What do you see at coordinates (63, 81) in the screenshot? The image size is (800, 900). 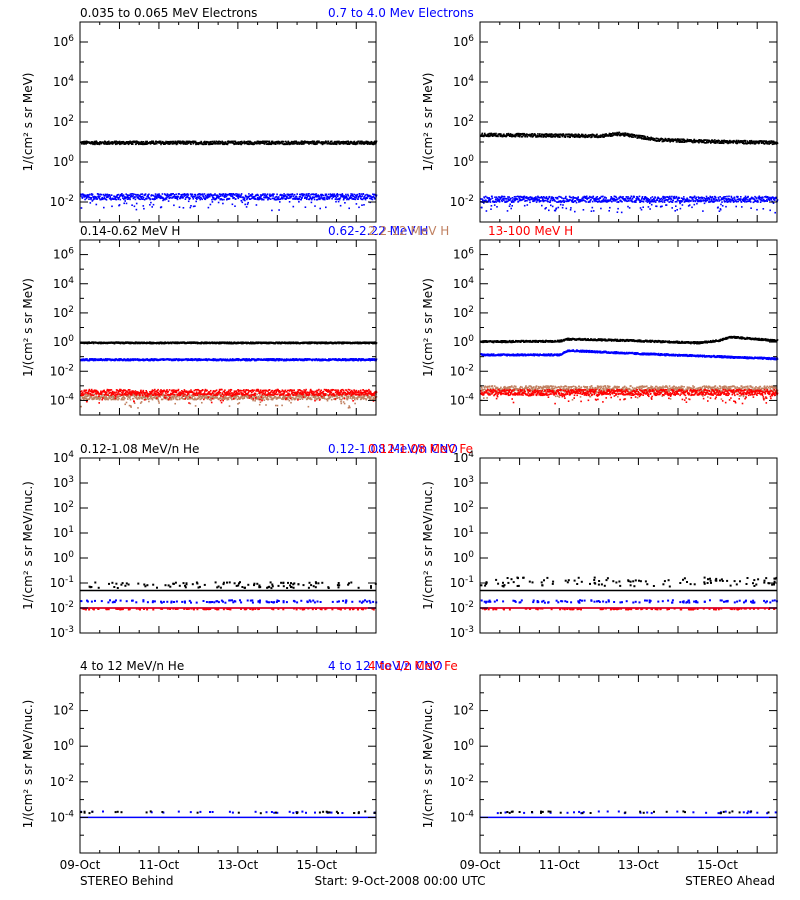 I see `y-tick-label: 104` at bounding box center [63, 81].